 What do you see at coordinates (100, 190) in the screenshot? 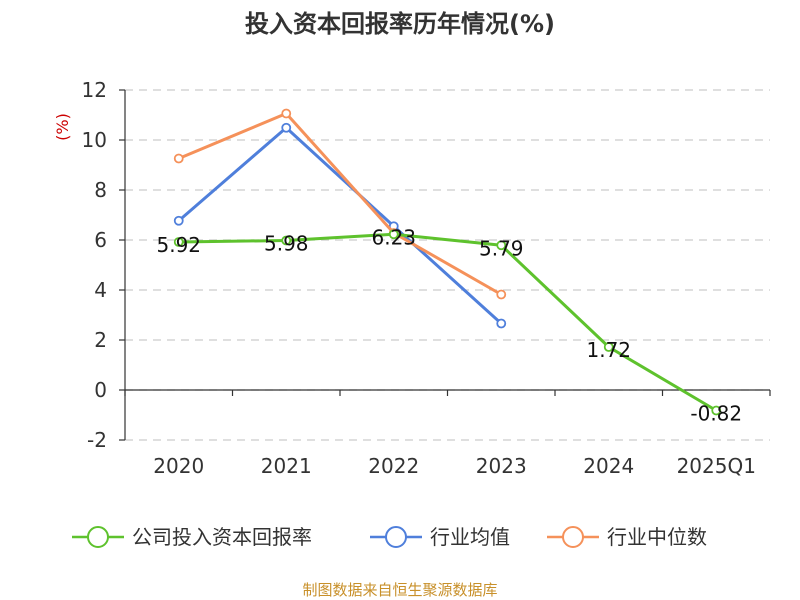
I see `y-tick-label: 8` at bounding box center [100, 190].